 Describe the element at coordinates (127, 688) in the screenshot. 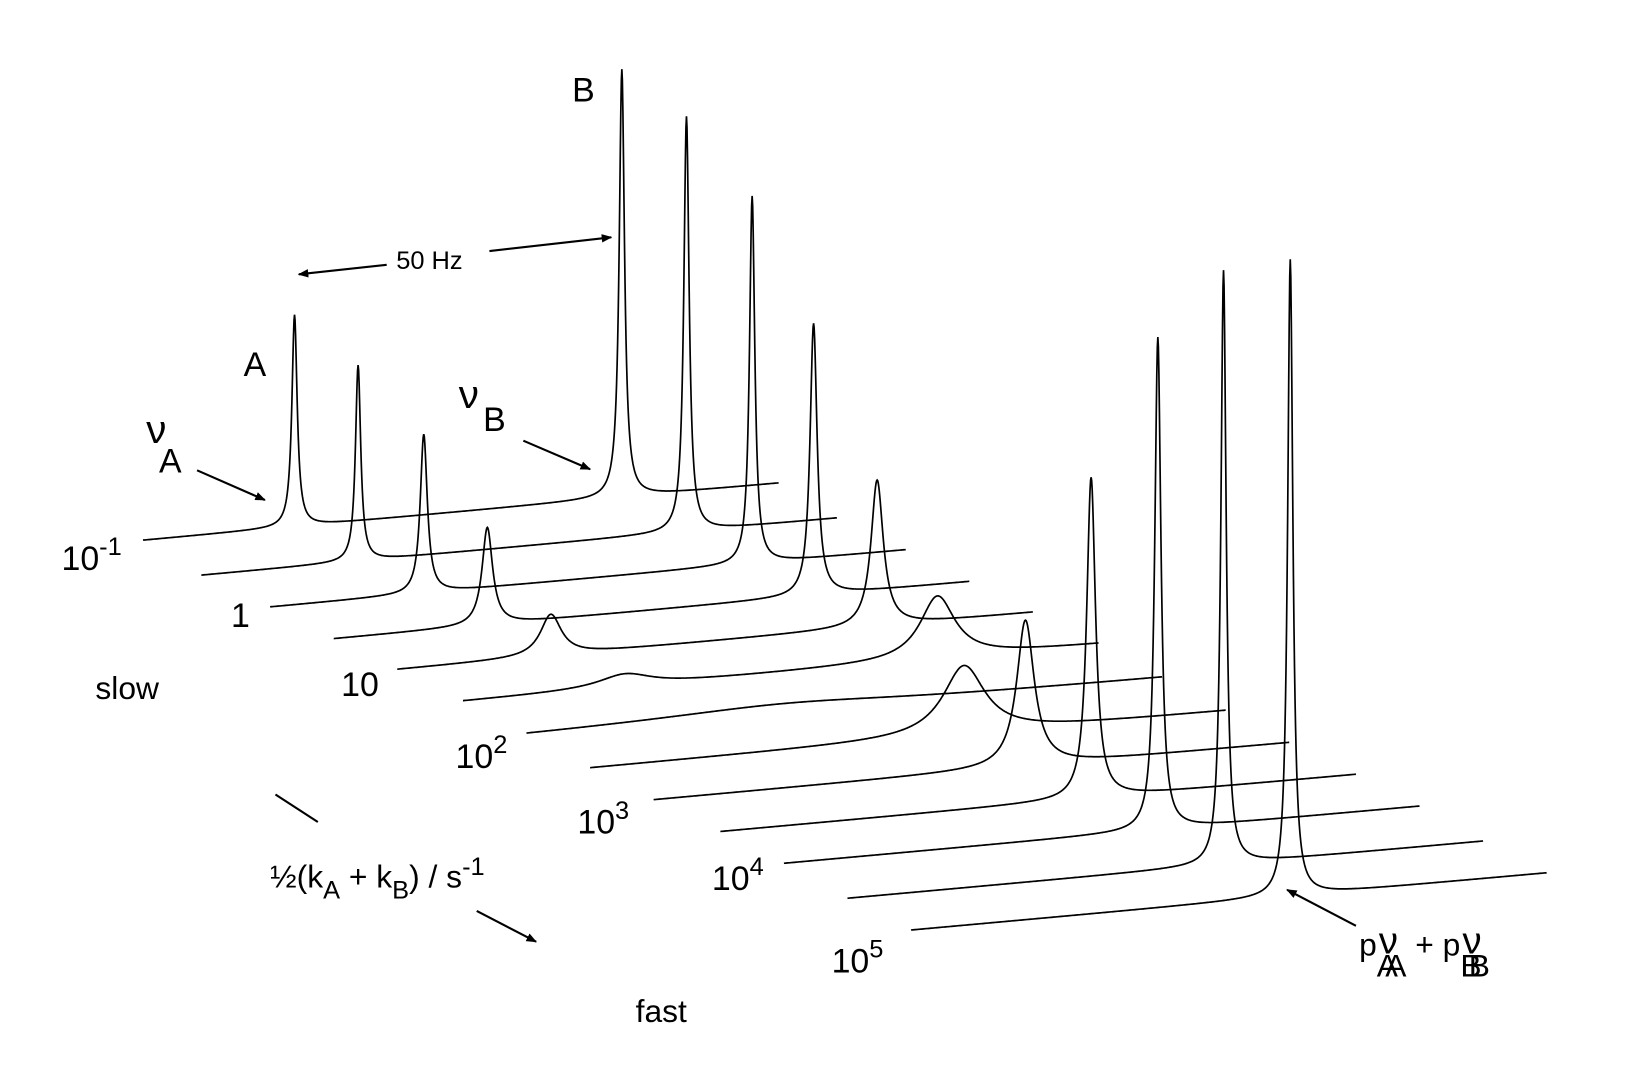

I see `slow-label: slow` at that location.